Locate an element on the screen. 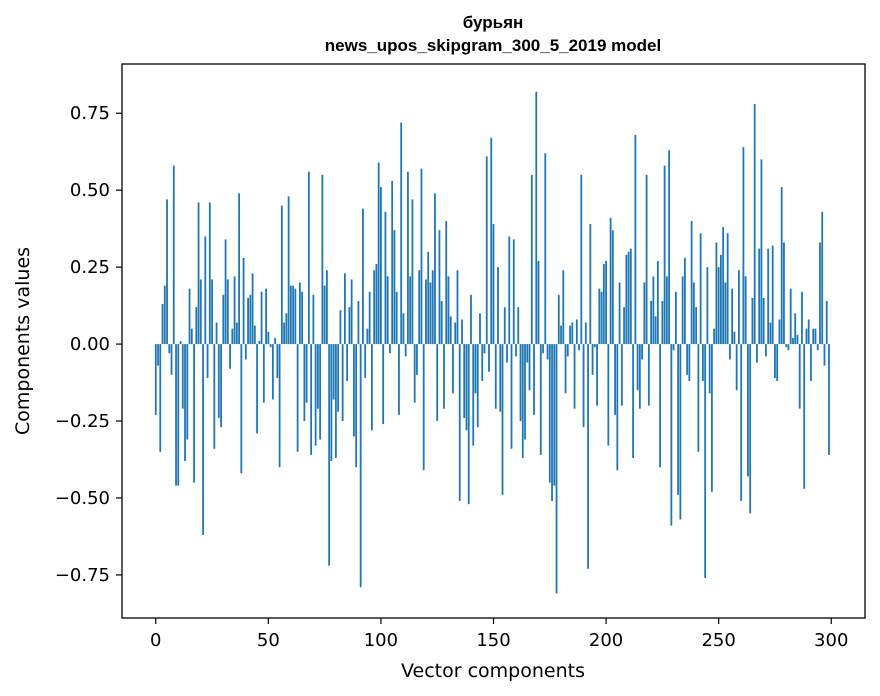 This screenshot has height=696, width=880. x-tick-label: 100 is located at coordinates (381, 640).